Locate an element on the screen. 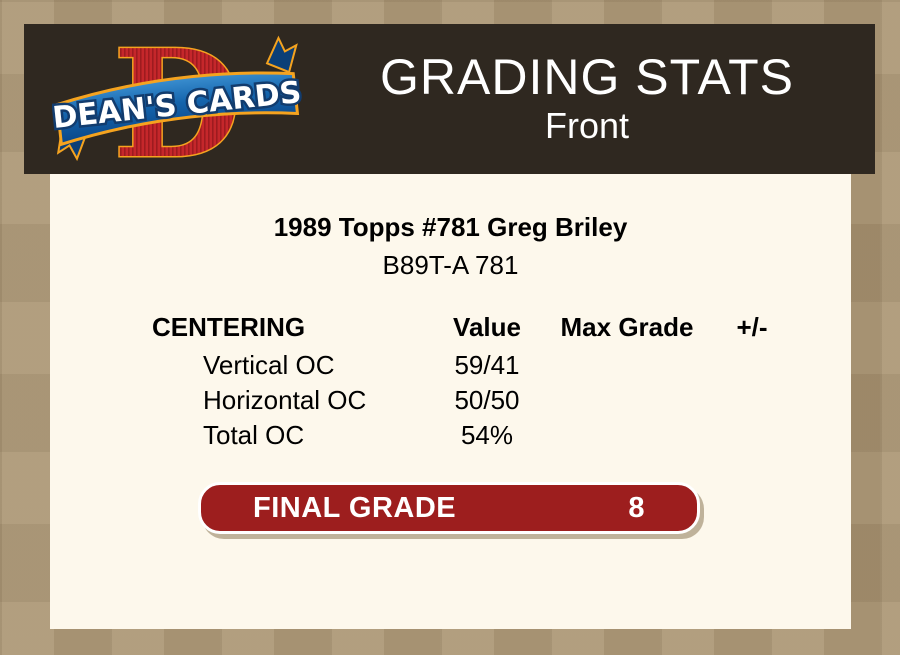 This screenshot has width=900, height=655. table-row-value: 54% is located at coordinates (487, 435).